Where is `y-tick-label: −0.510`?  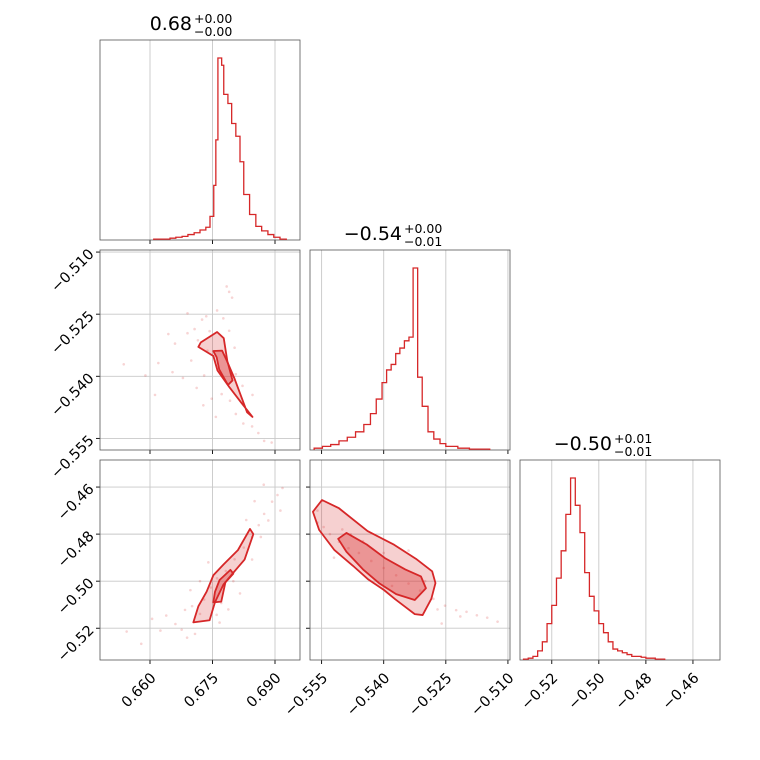 y-tick-label: −0.510 is located at coordinates (72, 270).